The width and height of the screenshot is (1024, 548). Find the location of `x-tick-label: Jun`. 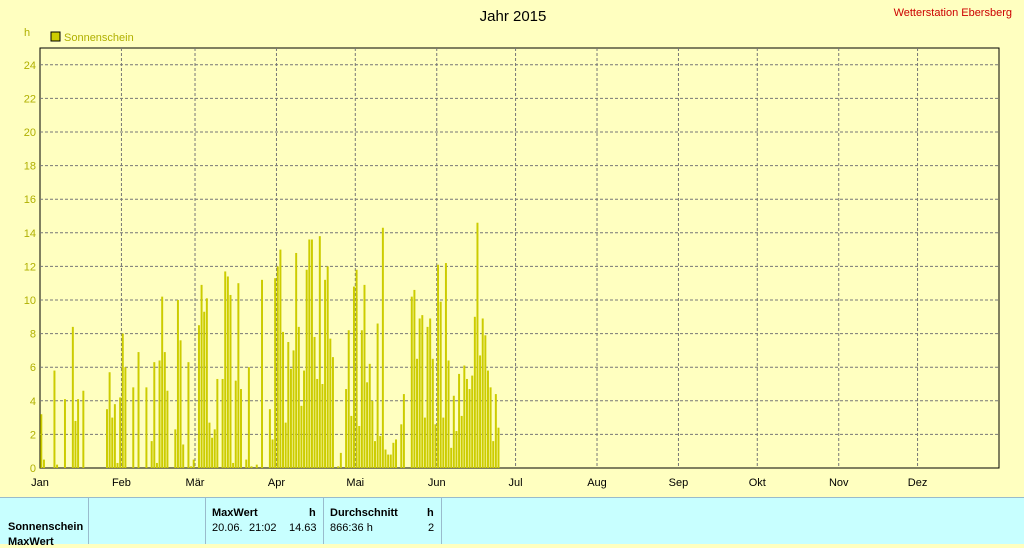

x-tick-label: Jun is located at coordinates (437, 483).